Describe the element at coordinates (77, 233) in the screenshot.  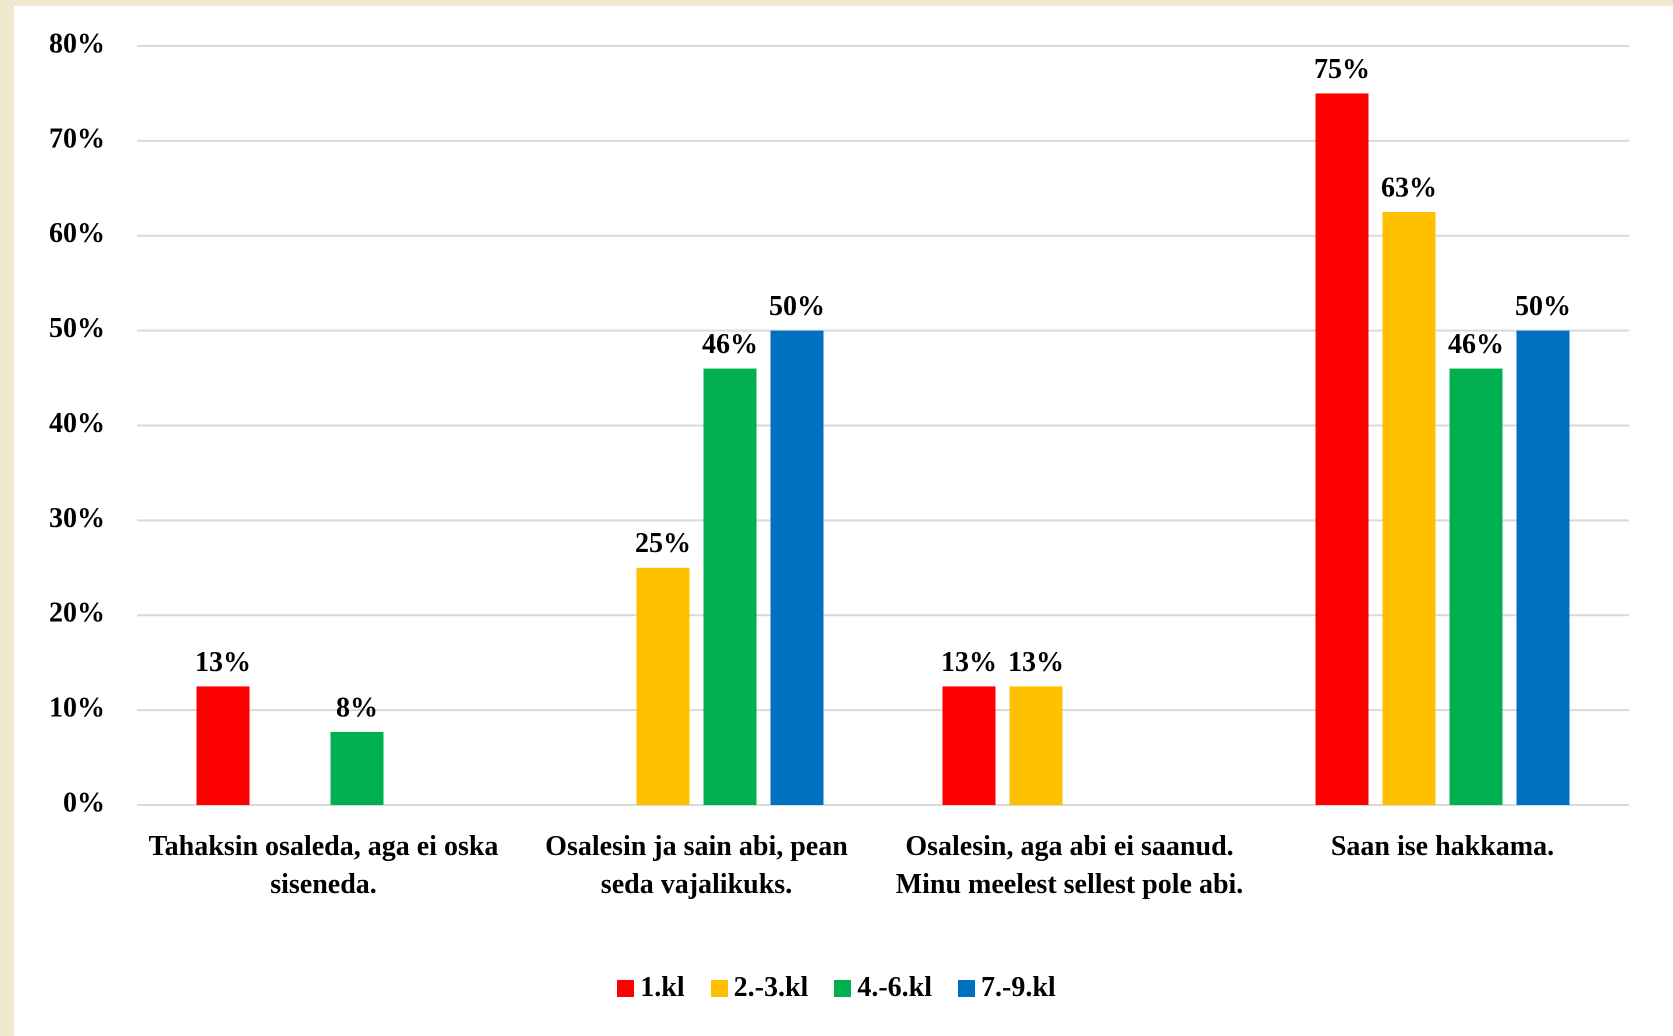
I see `y-tick-label: 60%` at that location.